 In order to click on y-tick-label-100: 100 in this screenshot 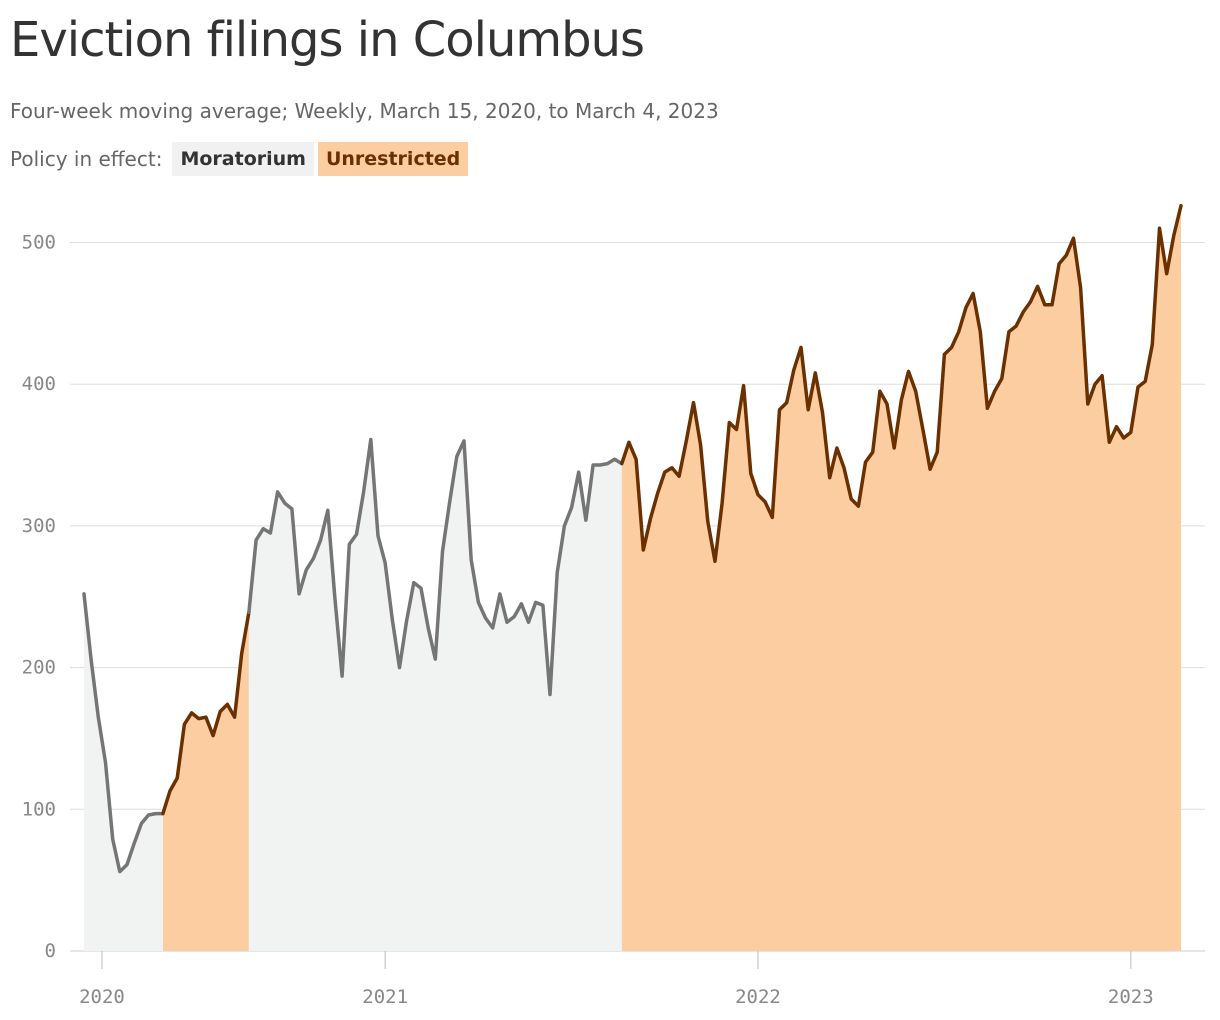, I will do `click(39, 809)`.